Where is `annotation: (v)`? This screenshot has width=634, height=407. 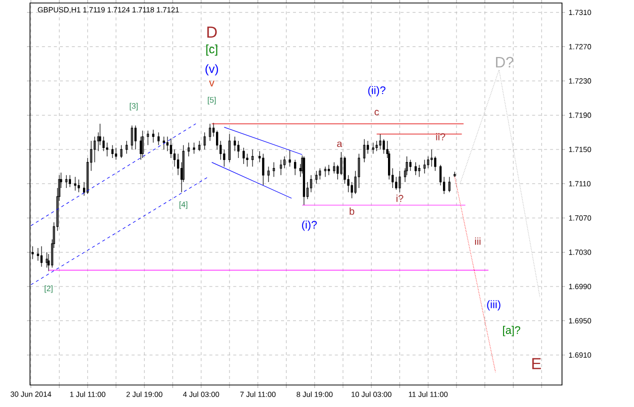 annotation: (v) is located at coordinates (212, 70).